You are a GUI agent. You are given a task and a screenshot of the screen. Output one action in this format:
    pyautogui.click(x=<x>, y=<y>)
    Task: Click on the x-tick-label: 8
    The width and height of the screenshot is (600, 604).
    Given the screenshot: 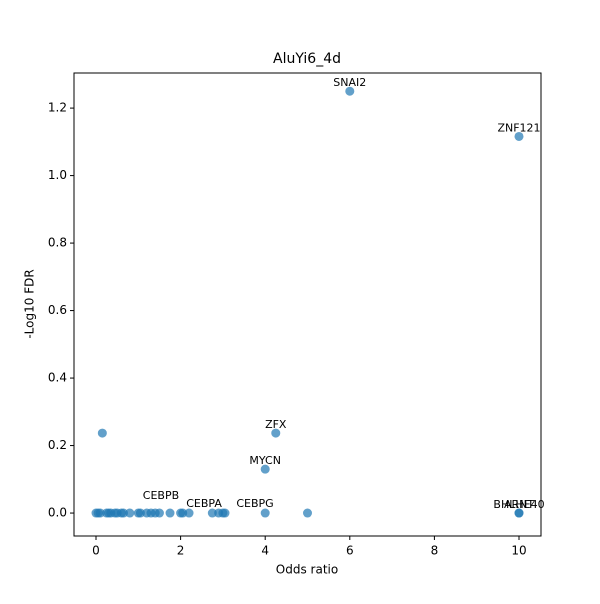 What is the action you would take?
    pyautogui.click(x=435, y=551)
    